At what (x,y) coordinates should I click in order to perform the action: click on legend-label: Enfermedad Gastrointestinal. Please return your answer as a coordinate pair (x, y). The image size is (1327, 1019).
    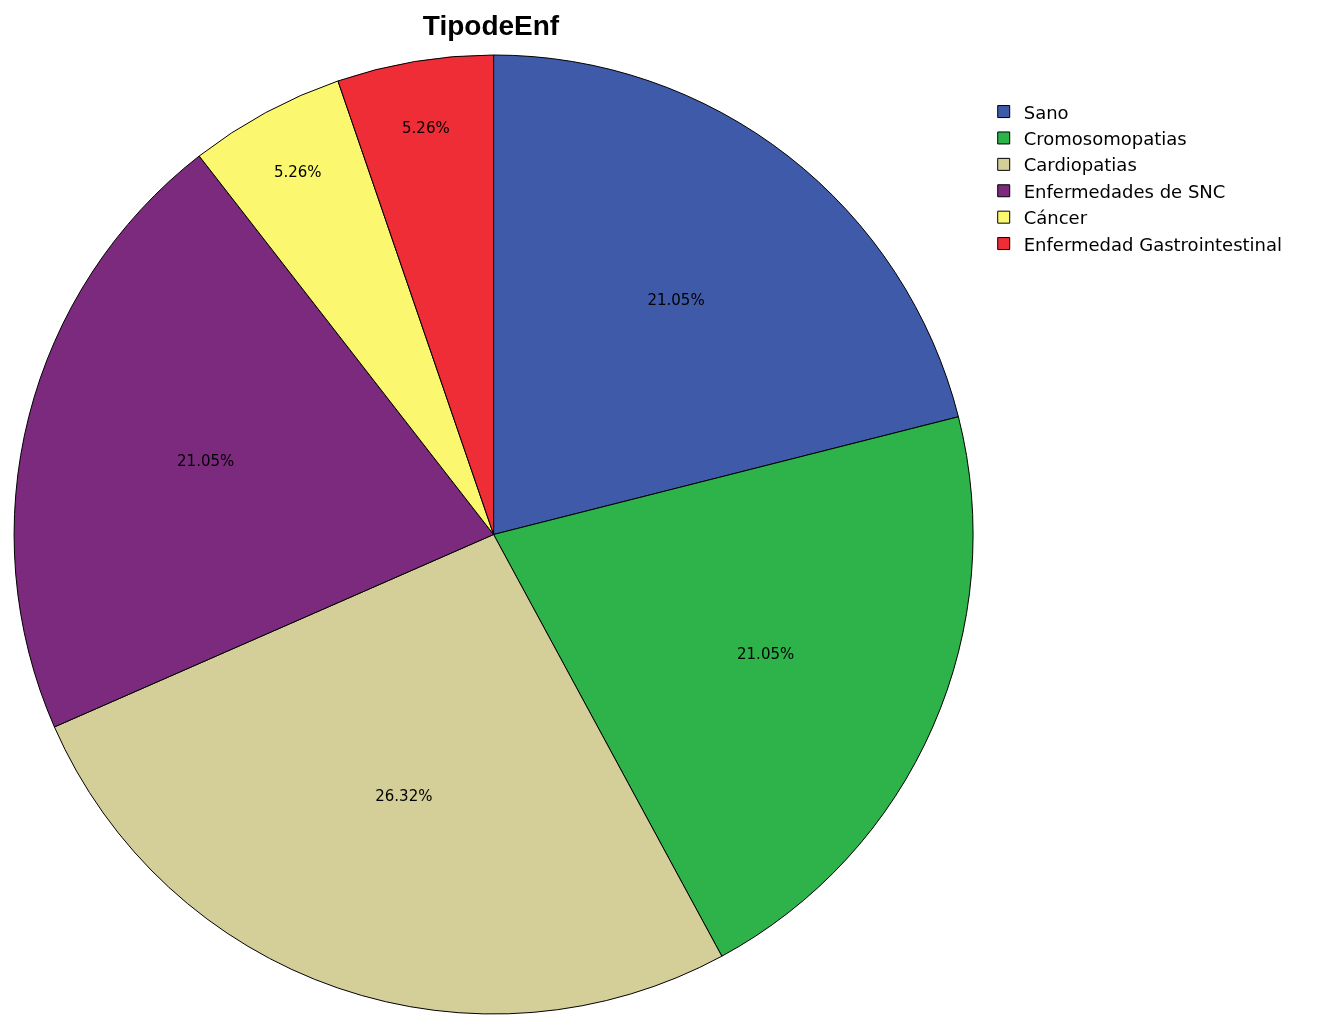
    Looking at the image, I should click on (1153, 244).